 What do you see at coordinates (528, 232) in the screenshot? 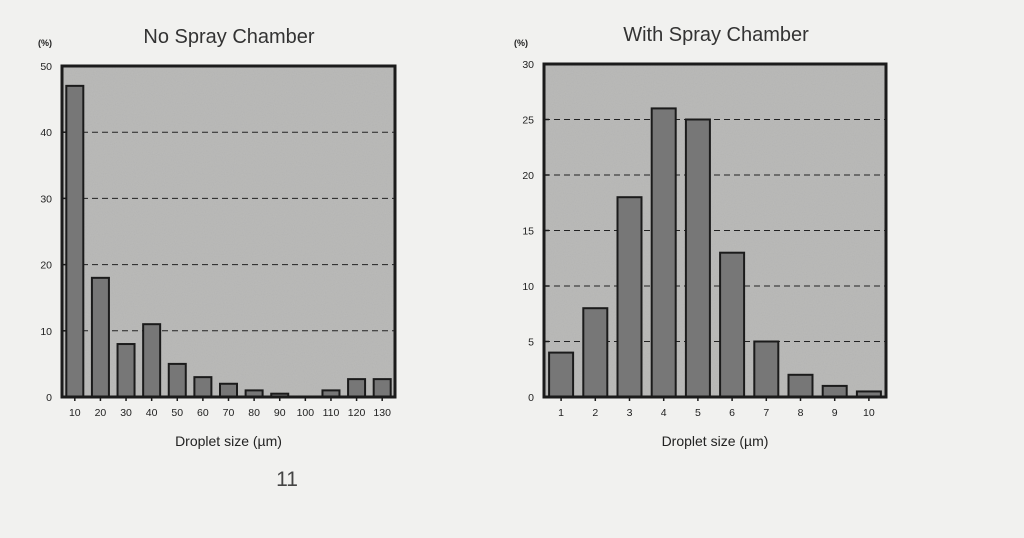
I see `y-tick-label: 15` at bounding box center [528, 232].